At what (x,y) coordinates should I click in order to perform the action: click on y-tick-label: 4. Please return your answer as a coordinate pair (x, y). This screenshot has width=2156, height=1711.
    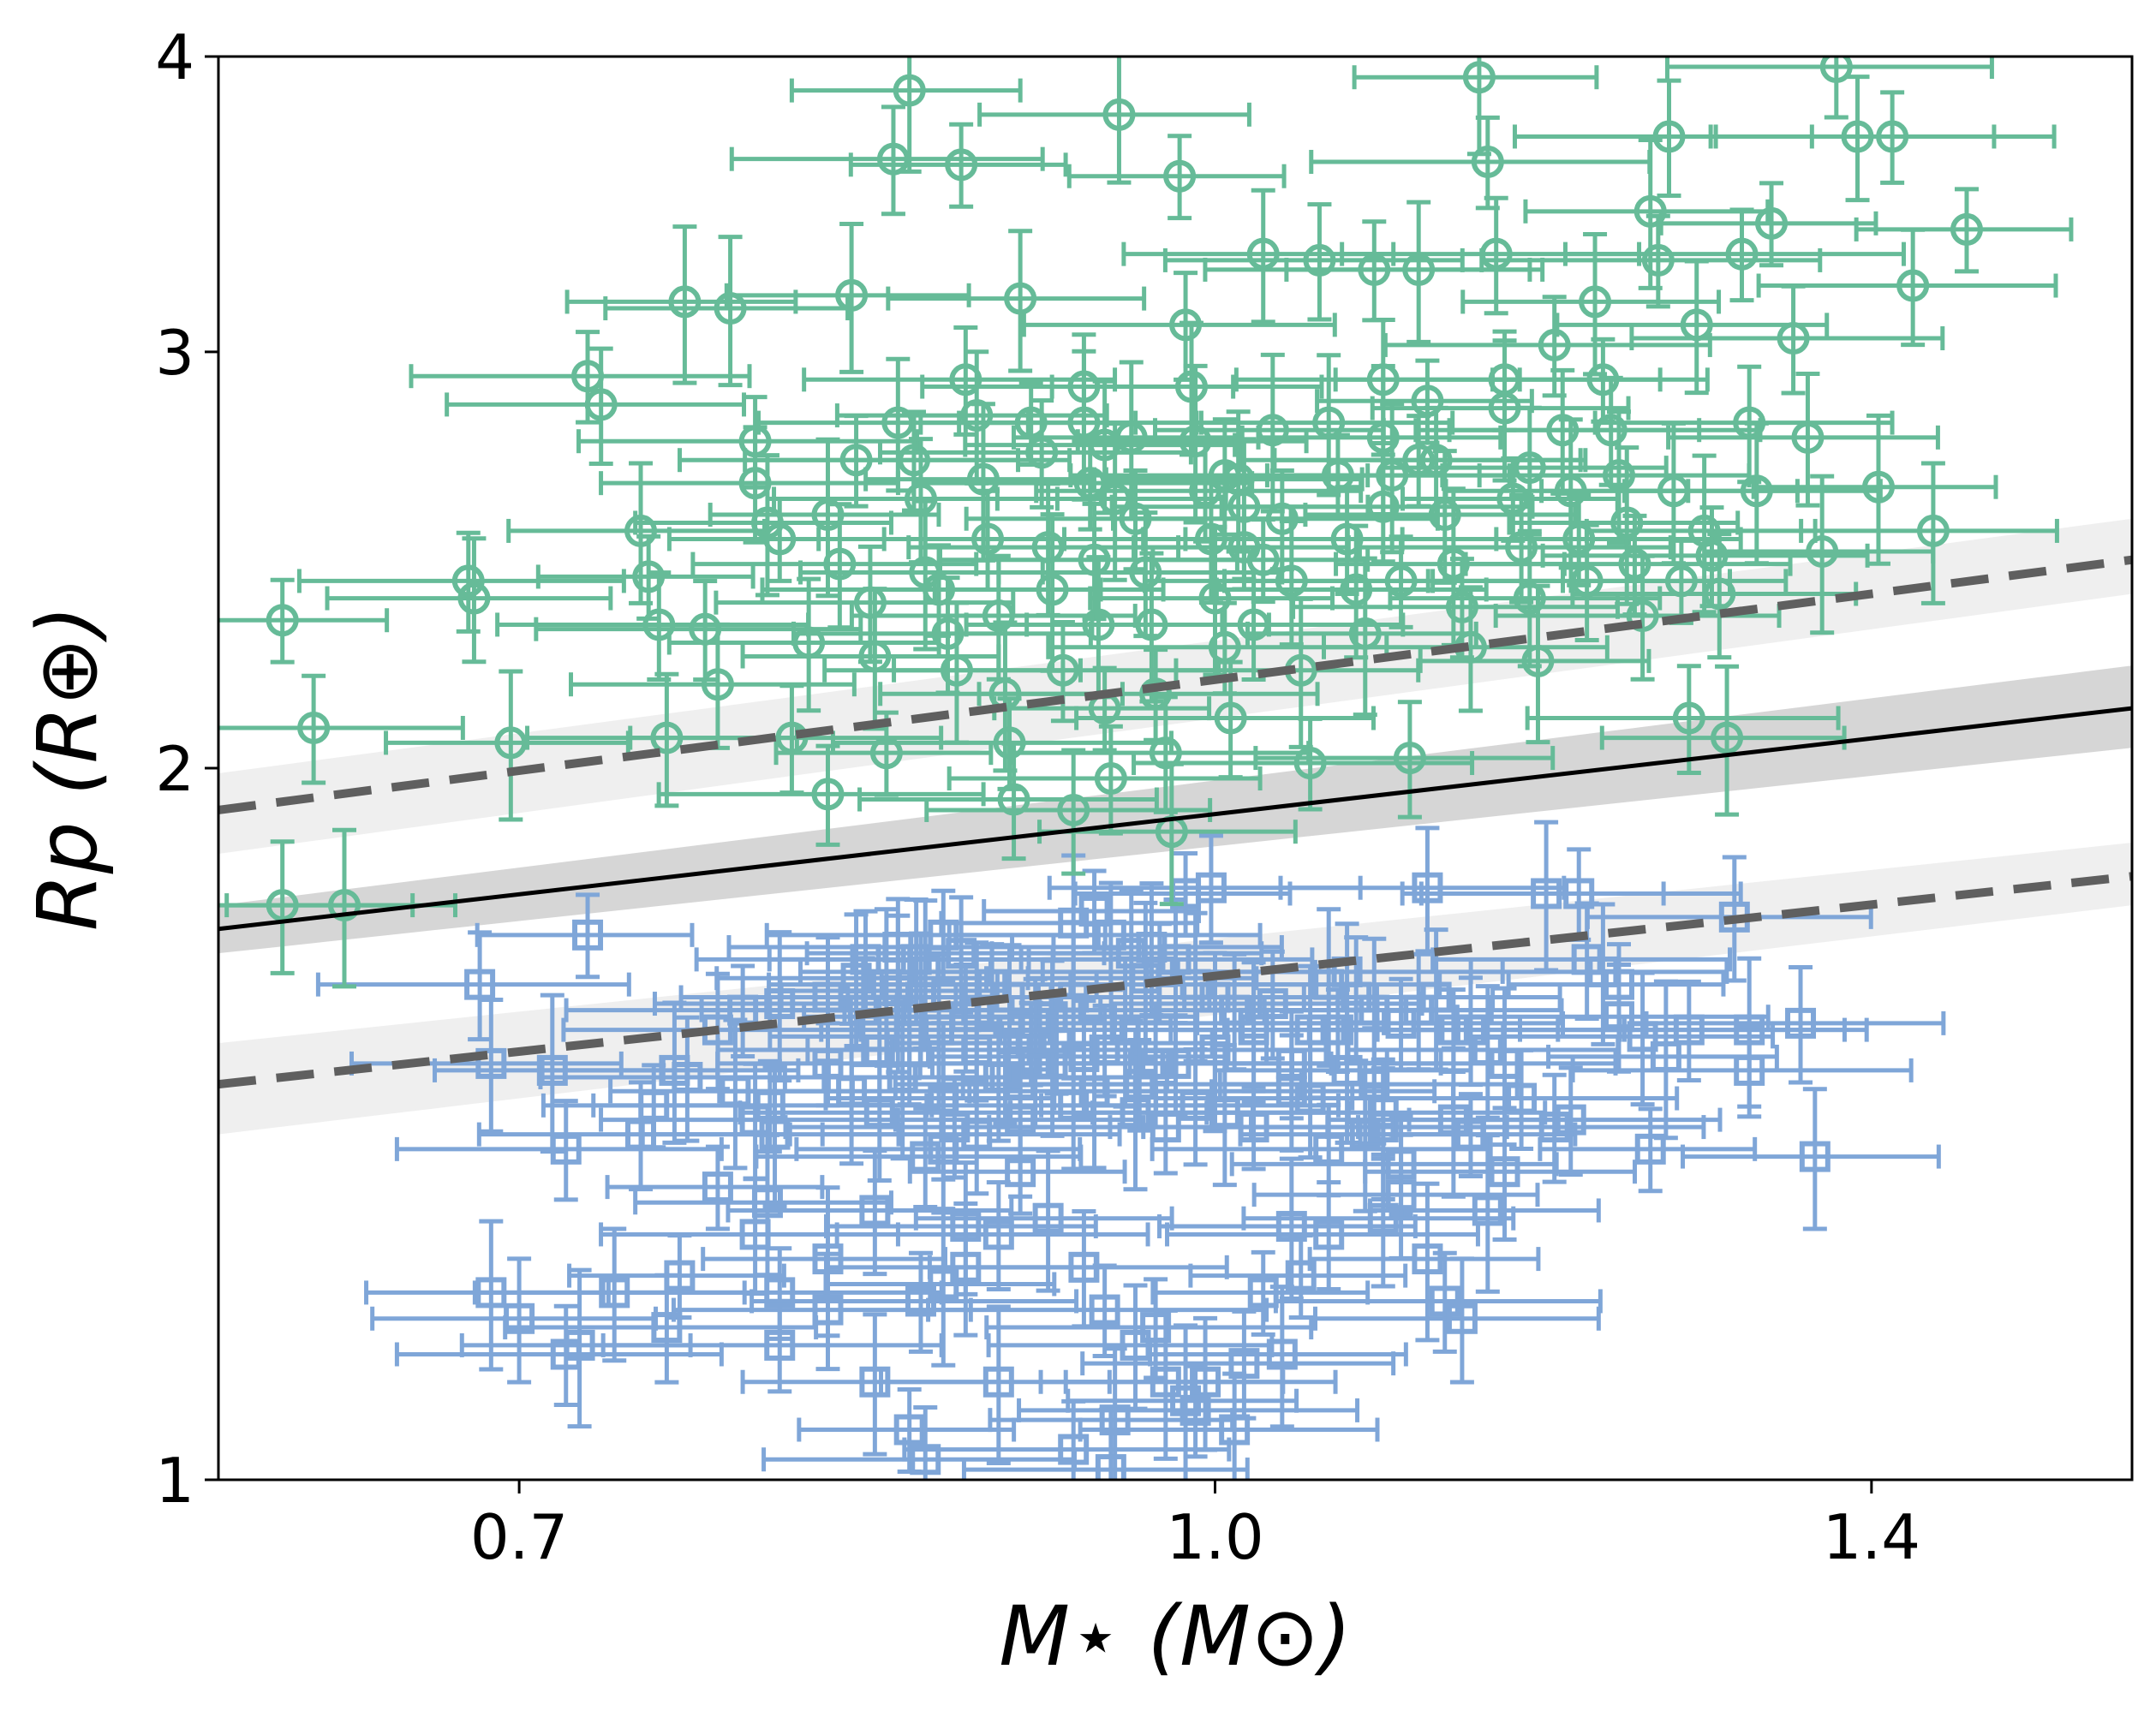
    Looking at the image, I should click on (174, 57).